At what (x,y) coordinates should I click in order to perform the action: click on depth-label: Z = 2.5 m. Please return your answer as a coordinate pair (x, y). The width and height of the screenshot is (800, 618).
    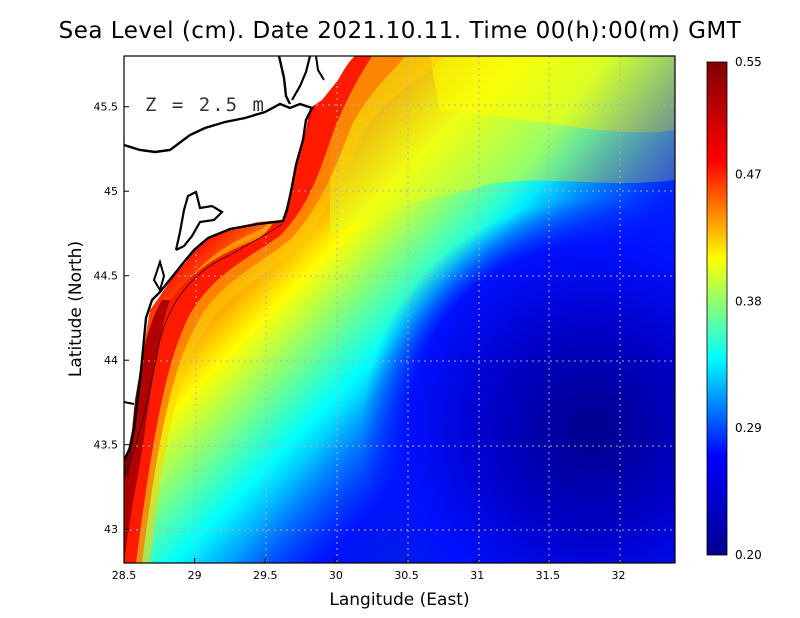
    Looking at the image, I should click on (205, 105).